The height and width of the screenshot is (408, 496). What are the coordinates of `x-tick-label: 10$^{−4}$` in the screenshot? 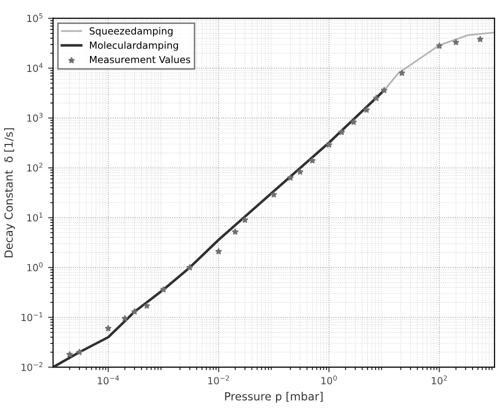 It's located at (108, 380).